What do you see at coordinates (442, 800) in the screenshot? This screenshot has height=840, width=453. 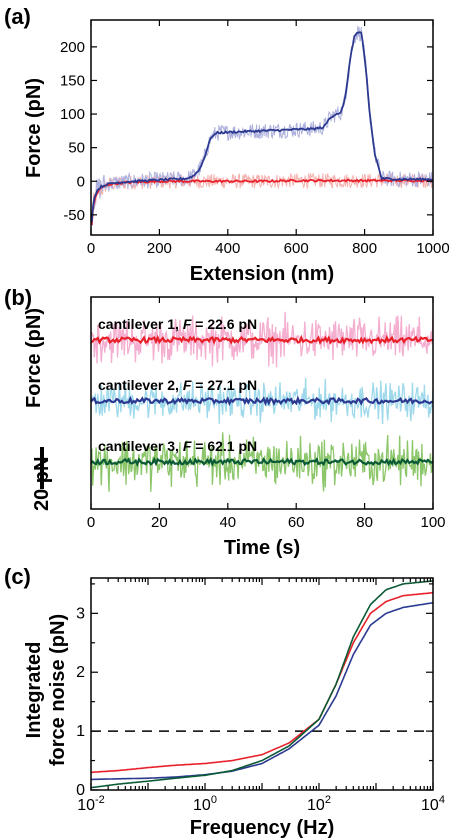 I see `tick-exponent: 4` at bounding box center [442, 800].